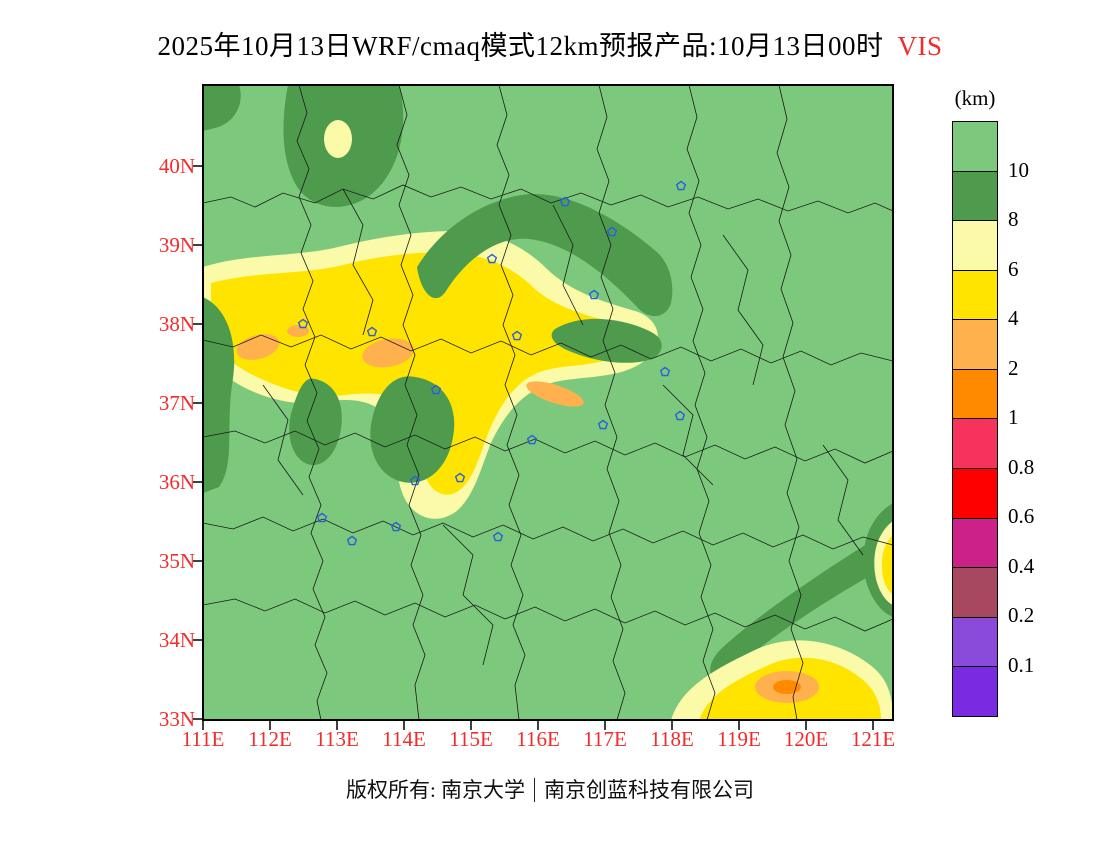 The width and height of the screenshot is (1100, 850). I want to click on copyright-footer: 版权所有: 南京大学 南京创蓝科技有限公司, so click(550, 789).